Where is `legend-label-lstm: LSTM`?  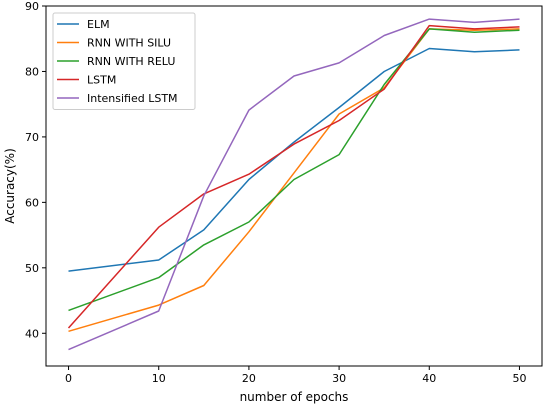 legend-label-lstm: LSTM is located at coordinates (101, 80).